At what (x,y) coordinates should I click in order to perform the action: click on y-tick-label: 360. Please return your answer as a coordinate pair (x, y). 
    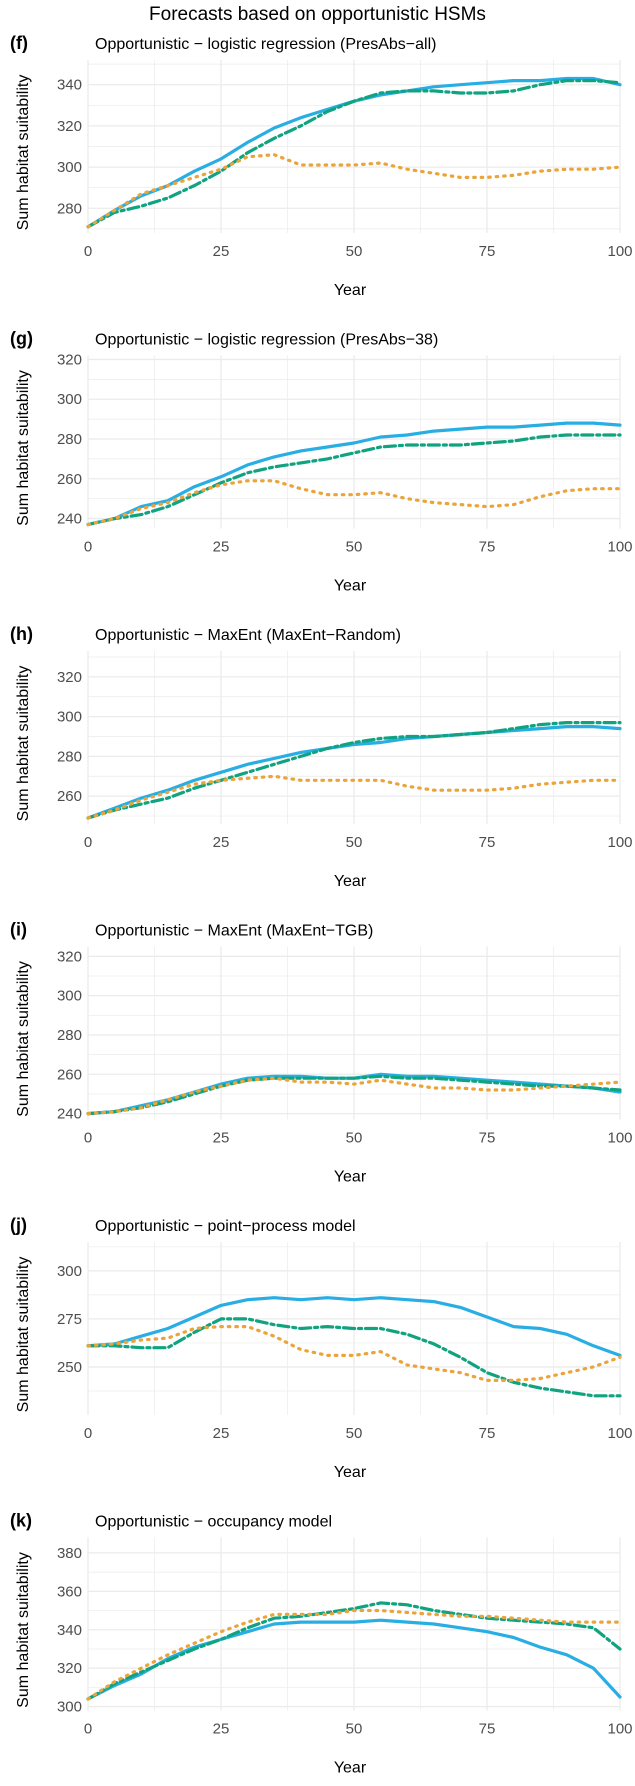
    Looking at the image, I should click on (69, 1591).